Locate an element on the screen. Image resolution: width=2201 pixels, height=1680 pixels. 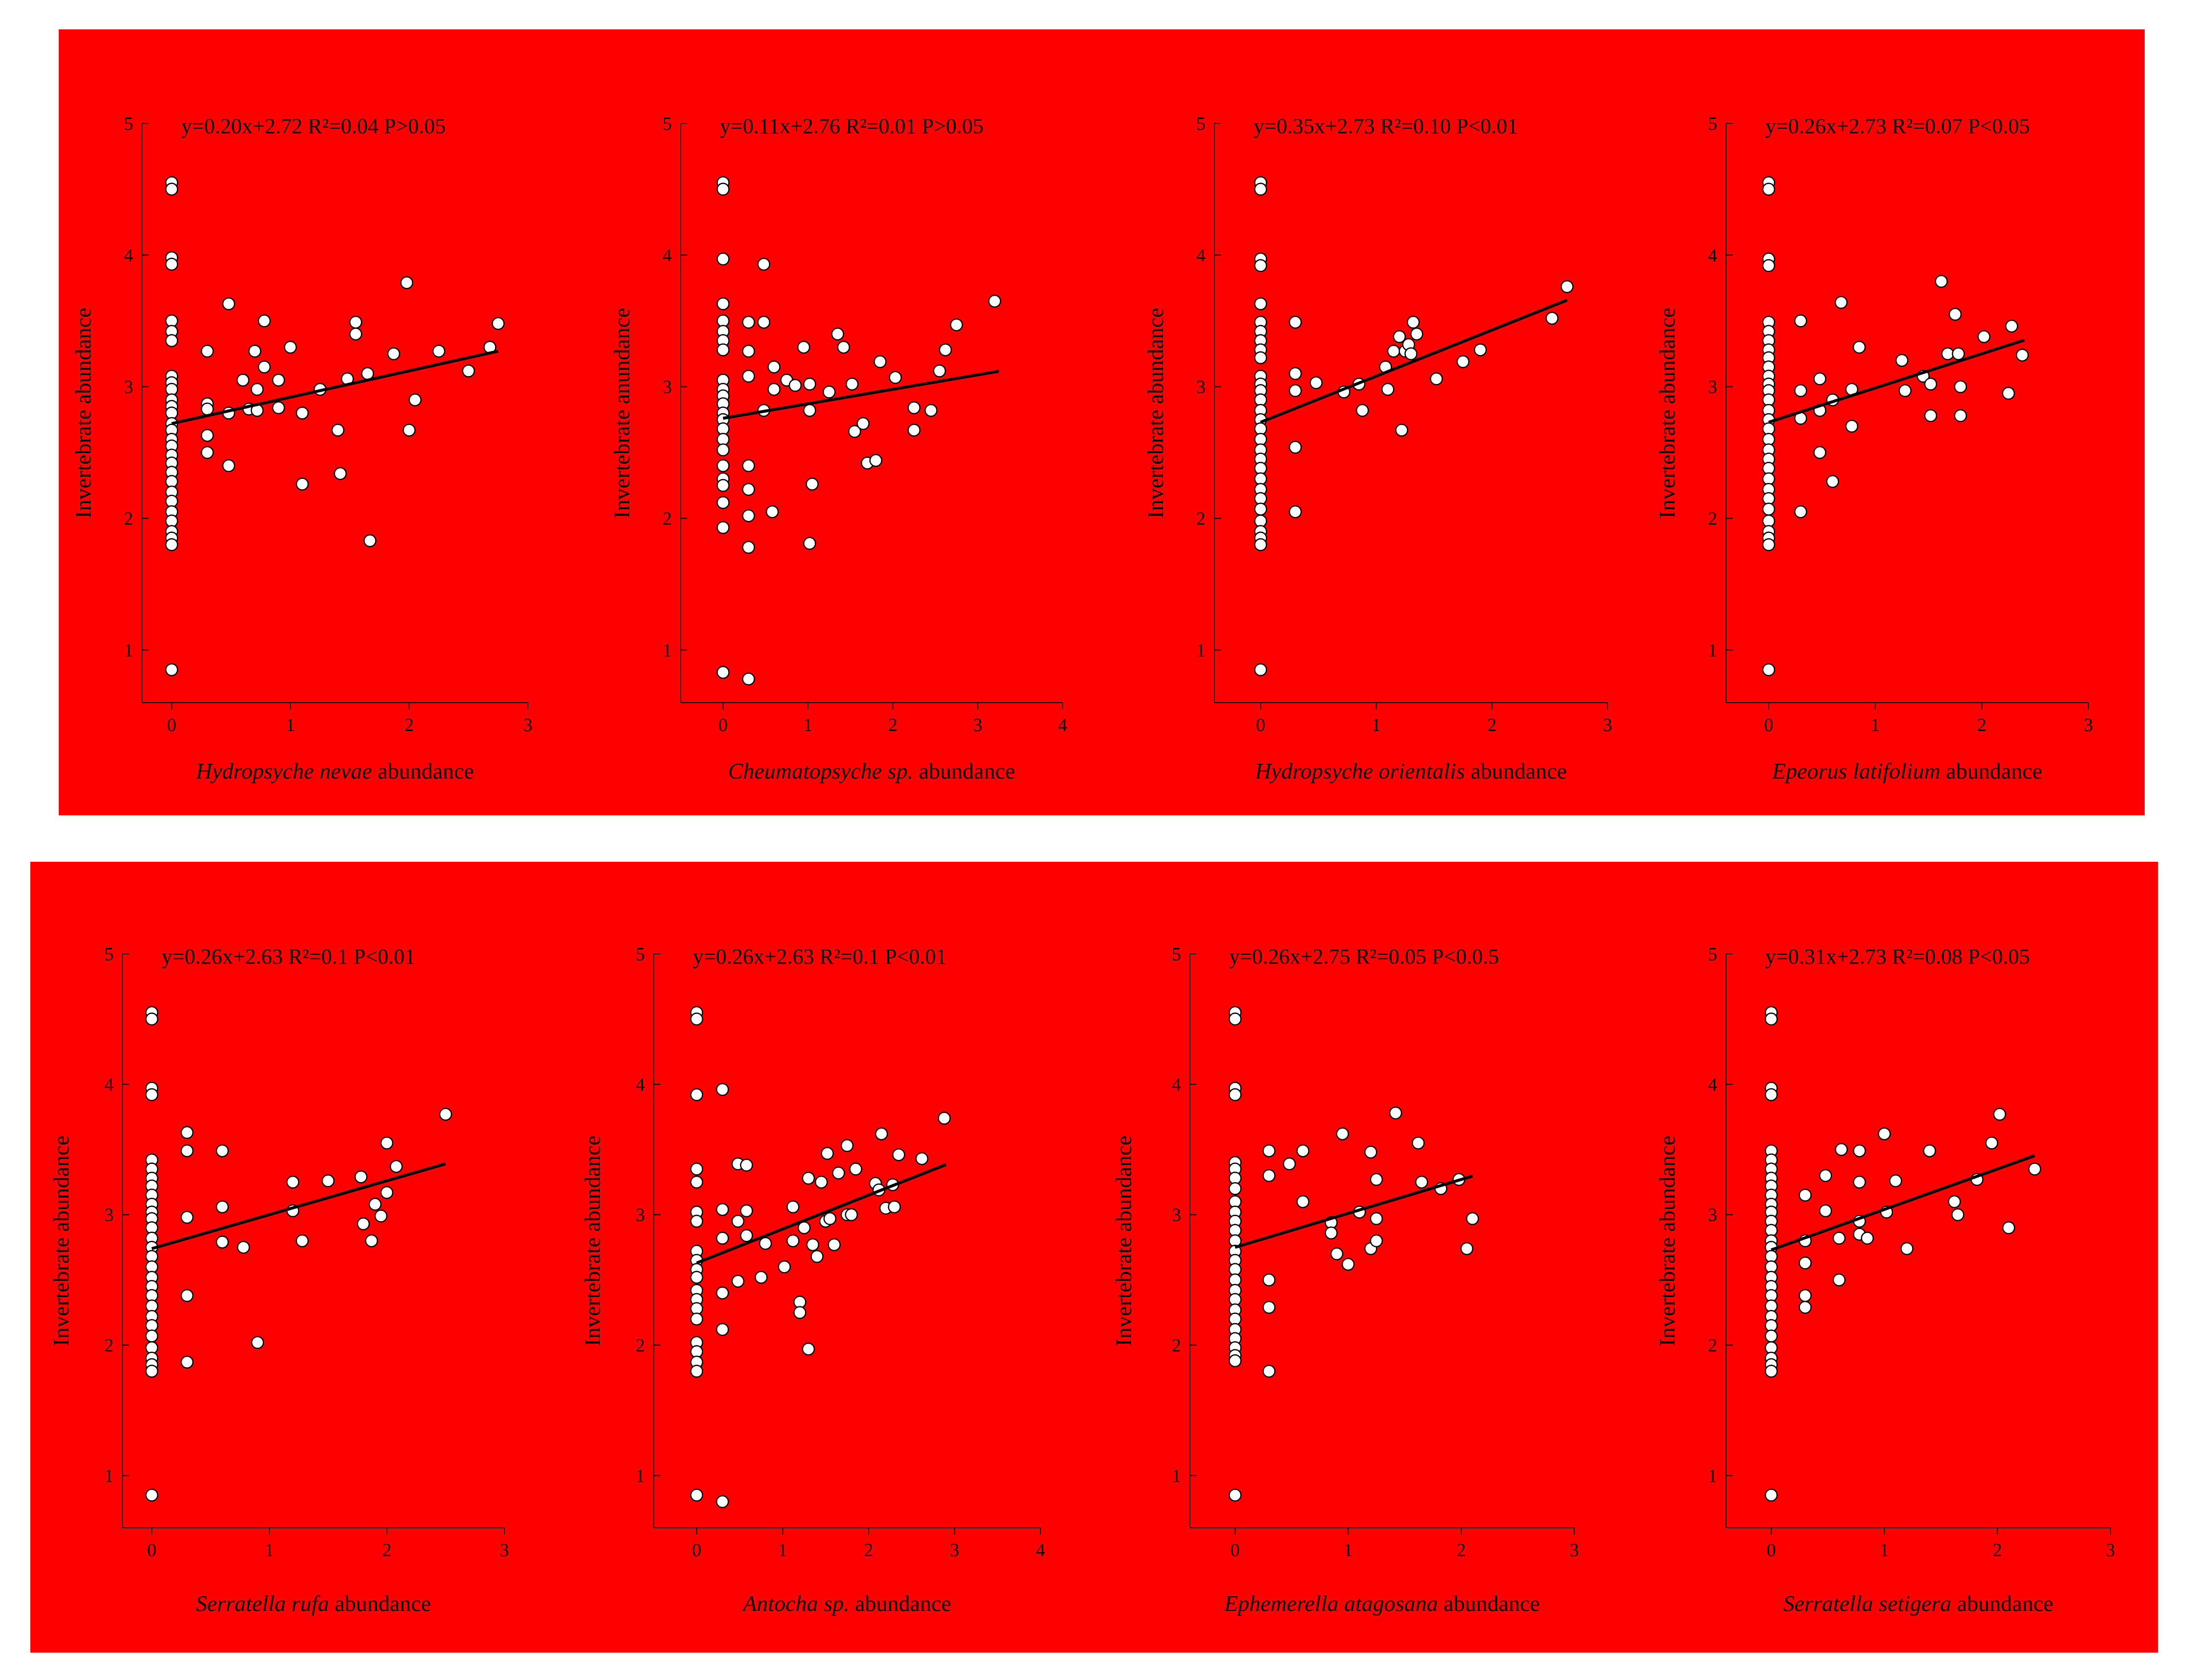
x-axis-label-species: Serratella setigera is located at coordinates (1867, 1603).